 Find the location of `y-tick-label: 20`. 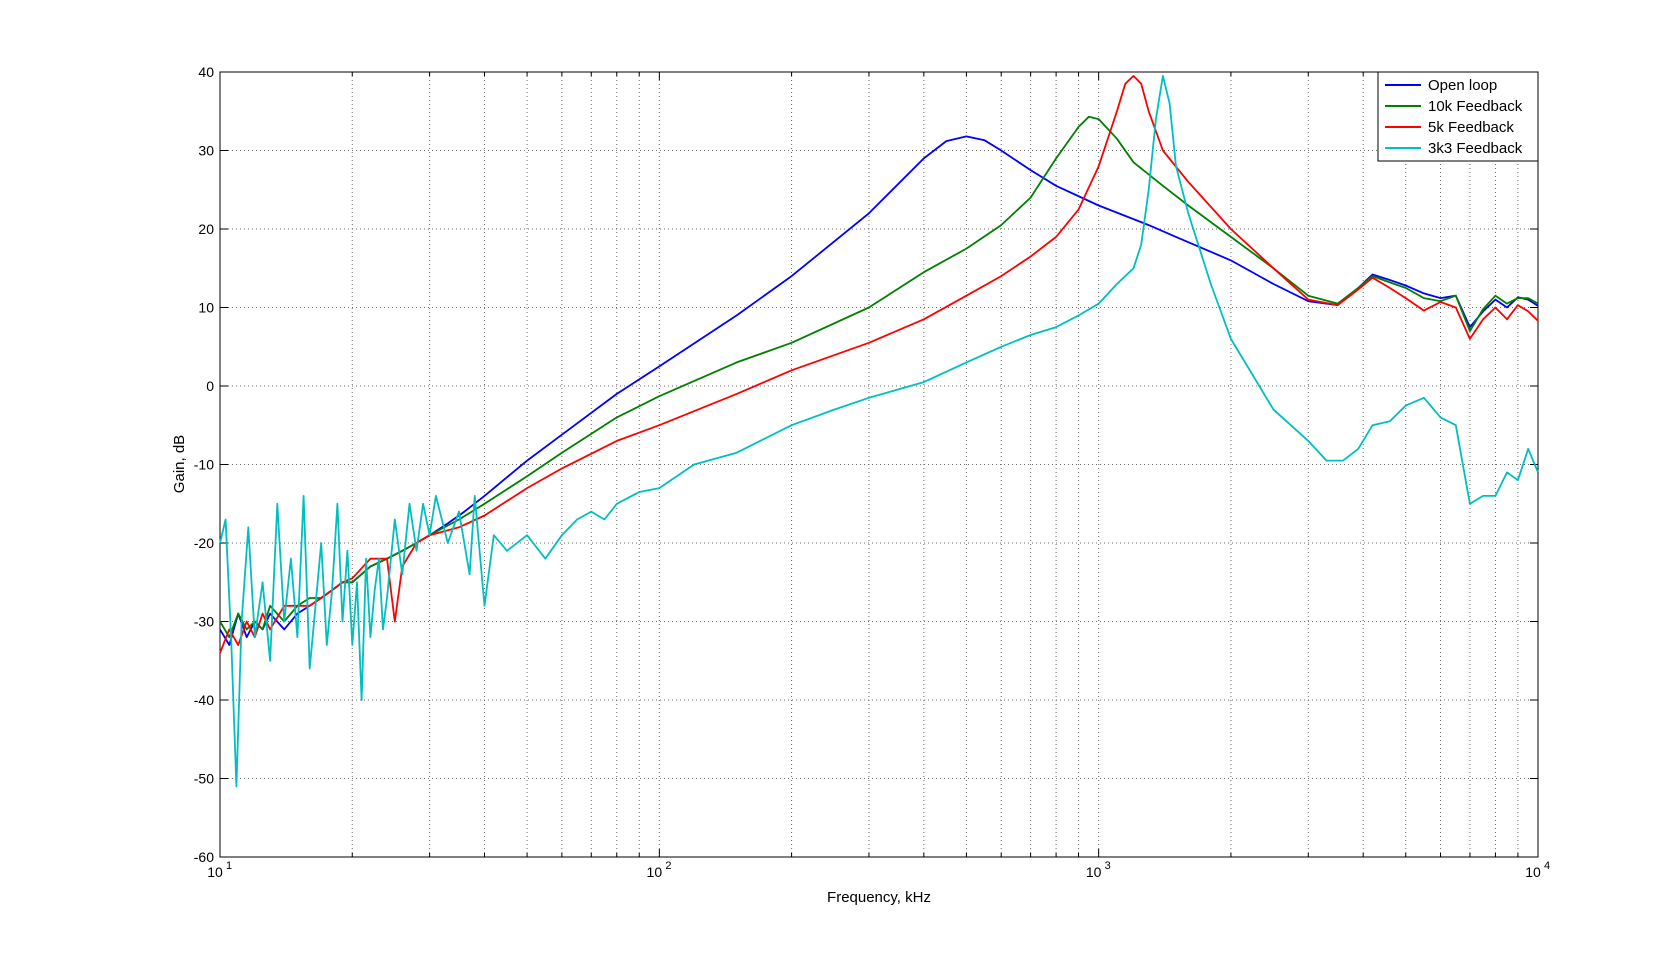

y-tick-label: 20 is located at coordinates (206, 229).